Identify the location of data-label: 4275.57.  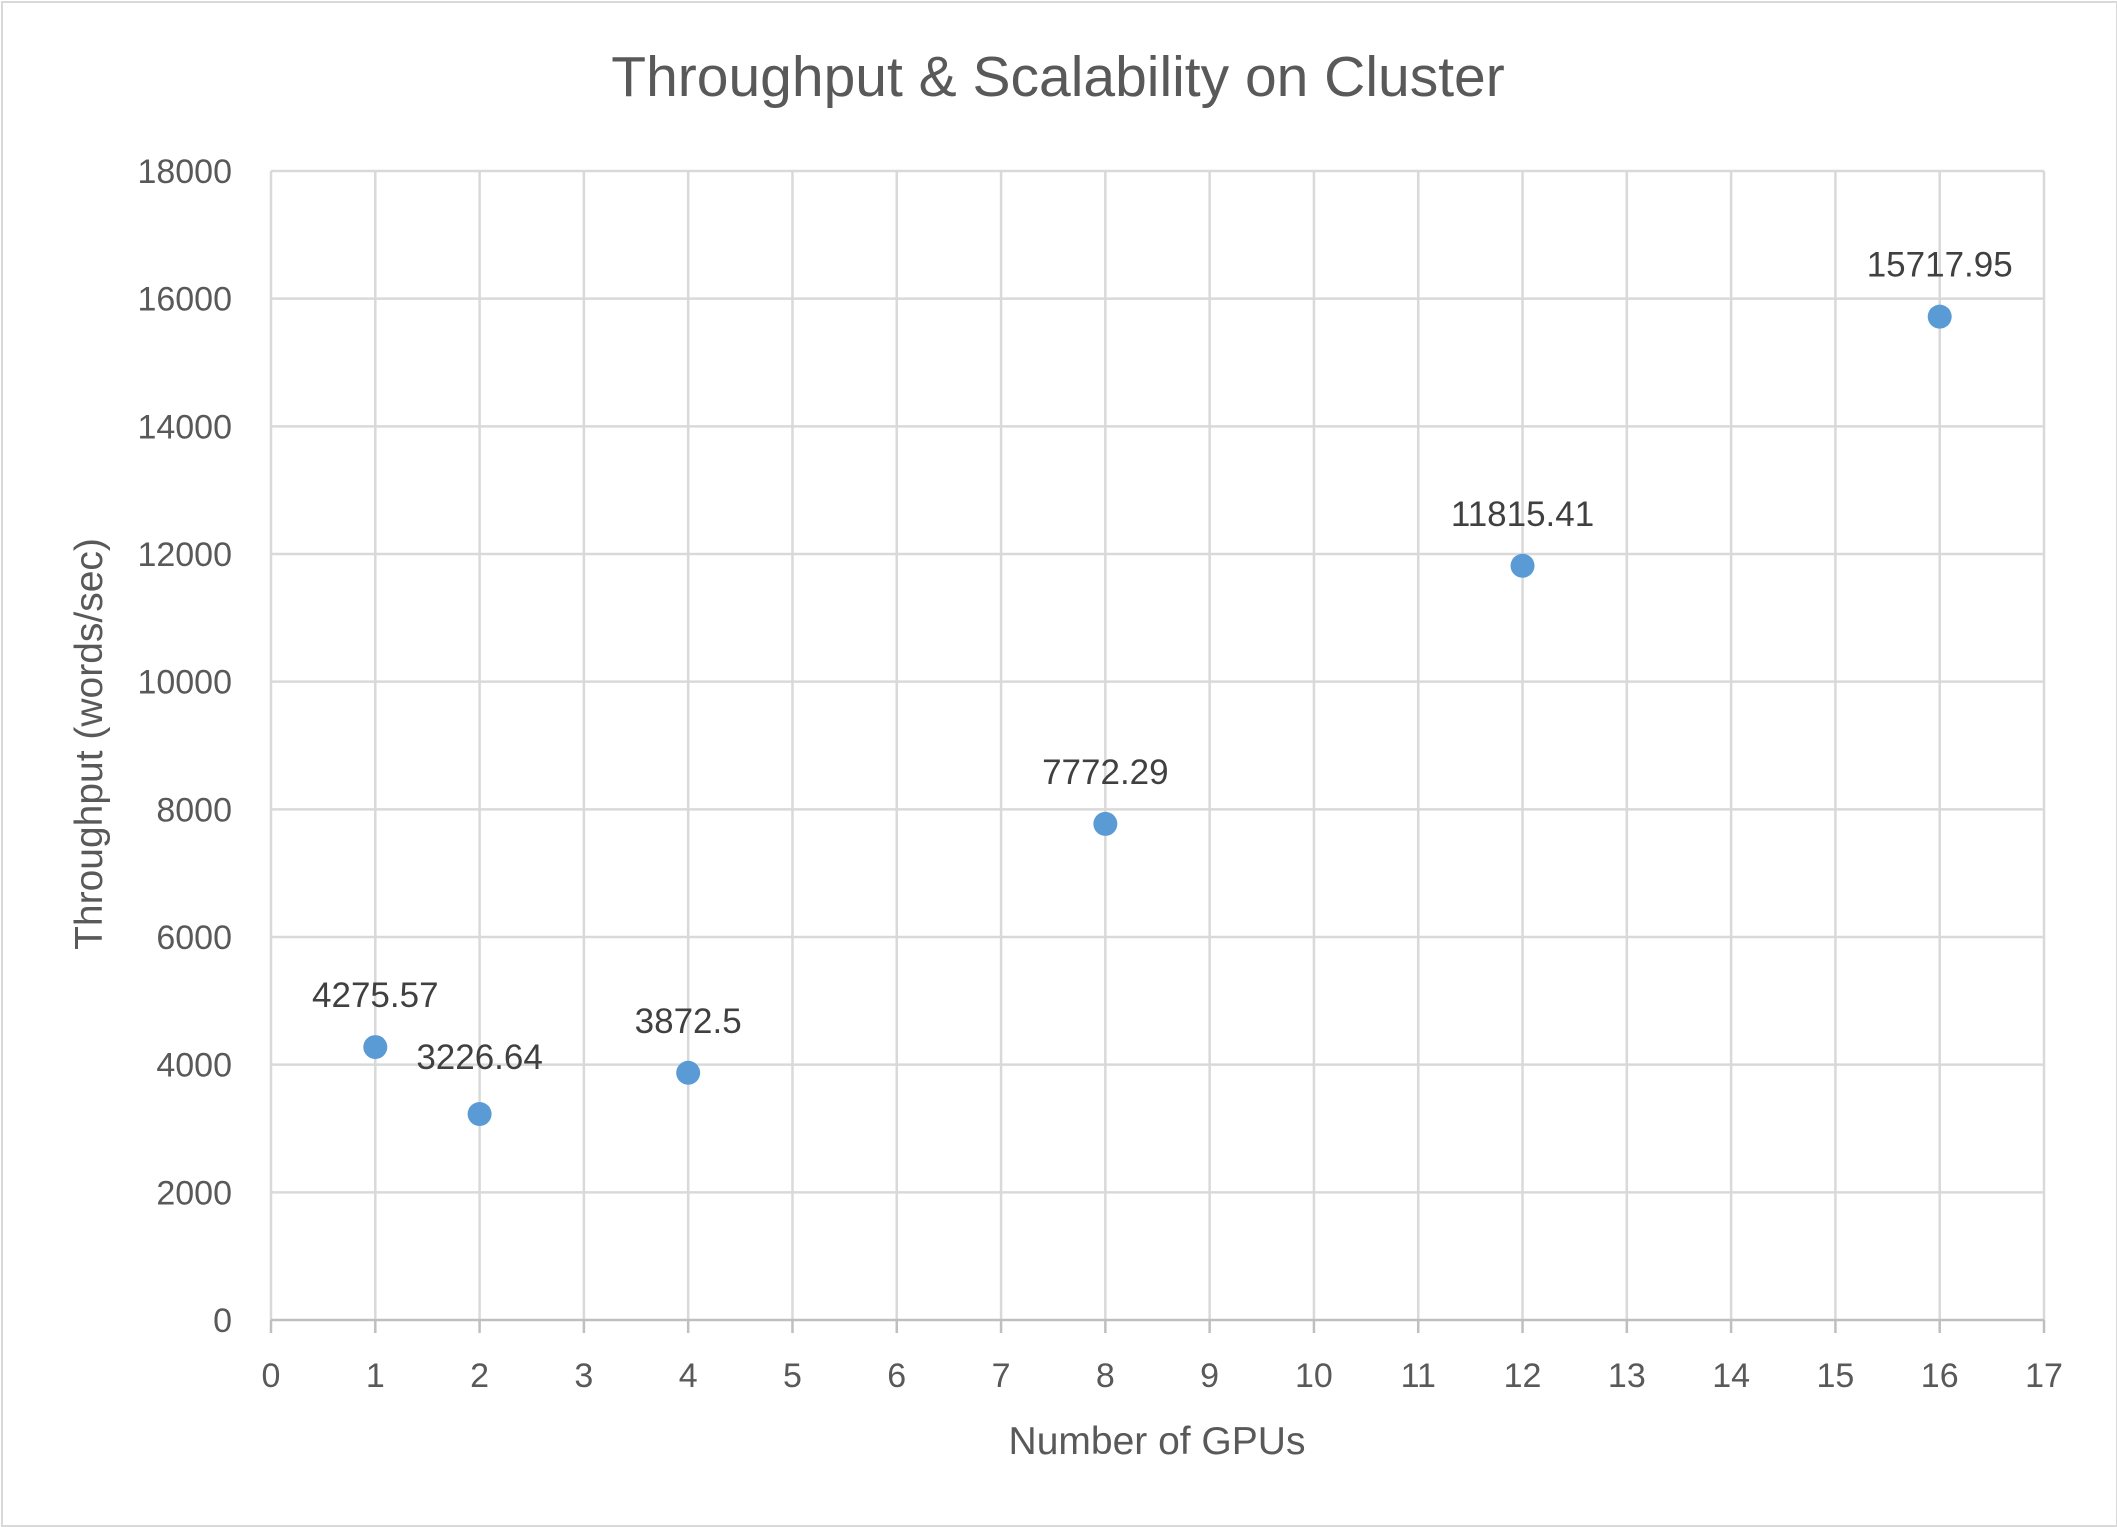
(375, 995).